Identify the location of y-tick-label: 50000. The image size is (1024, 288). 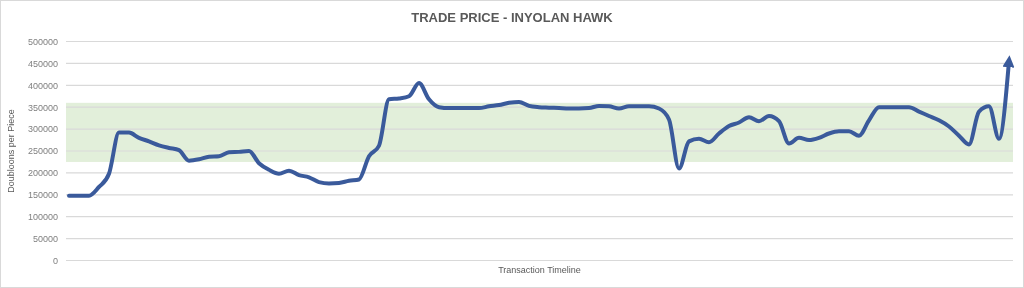
(45, 238).